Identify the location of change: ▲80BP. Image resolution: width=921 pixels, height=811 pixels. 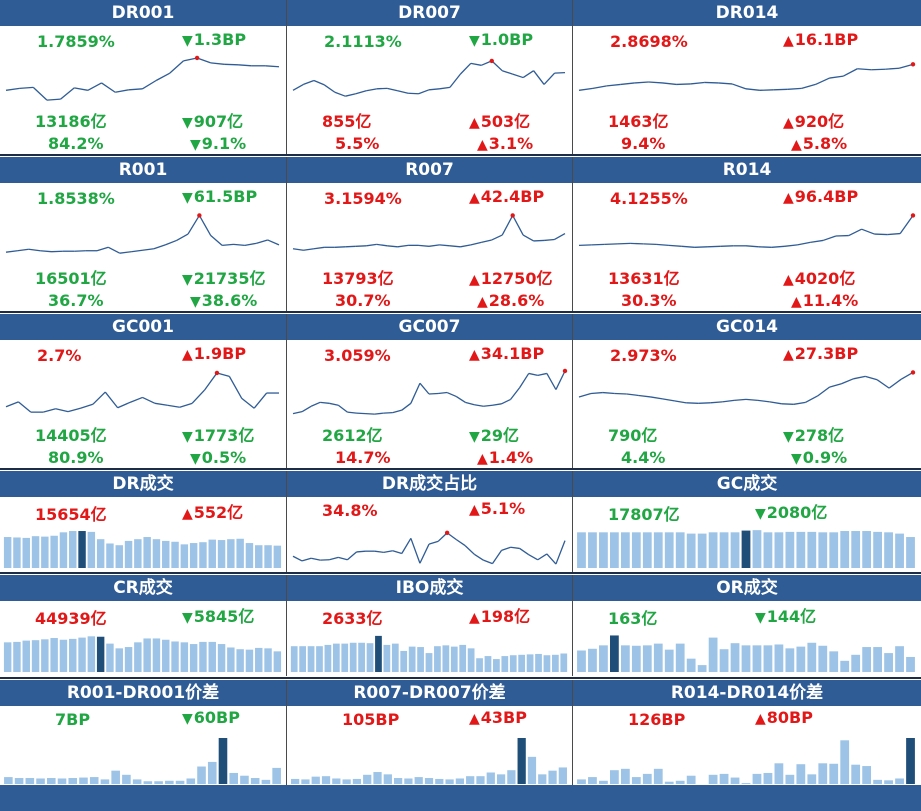
(784, 717).